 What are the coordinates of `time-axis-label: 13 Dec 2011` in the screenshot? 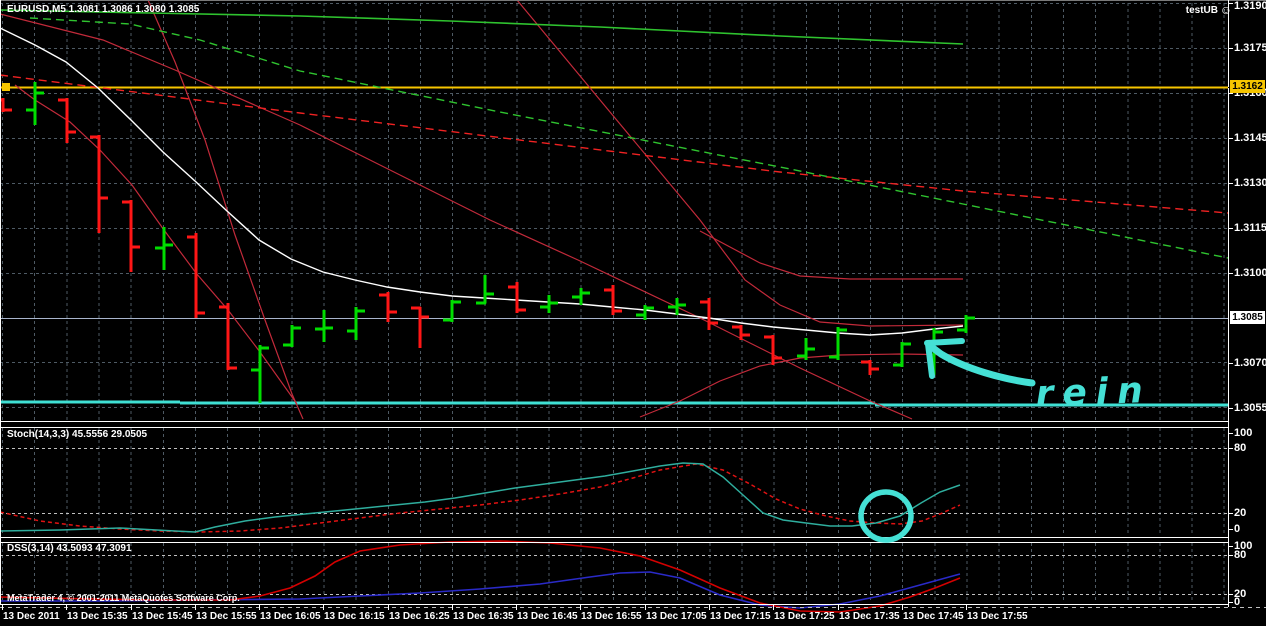 It's located at (31, 616).